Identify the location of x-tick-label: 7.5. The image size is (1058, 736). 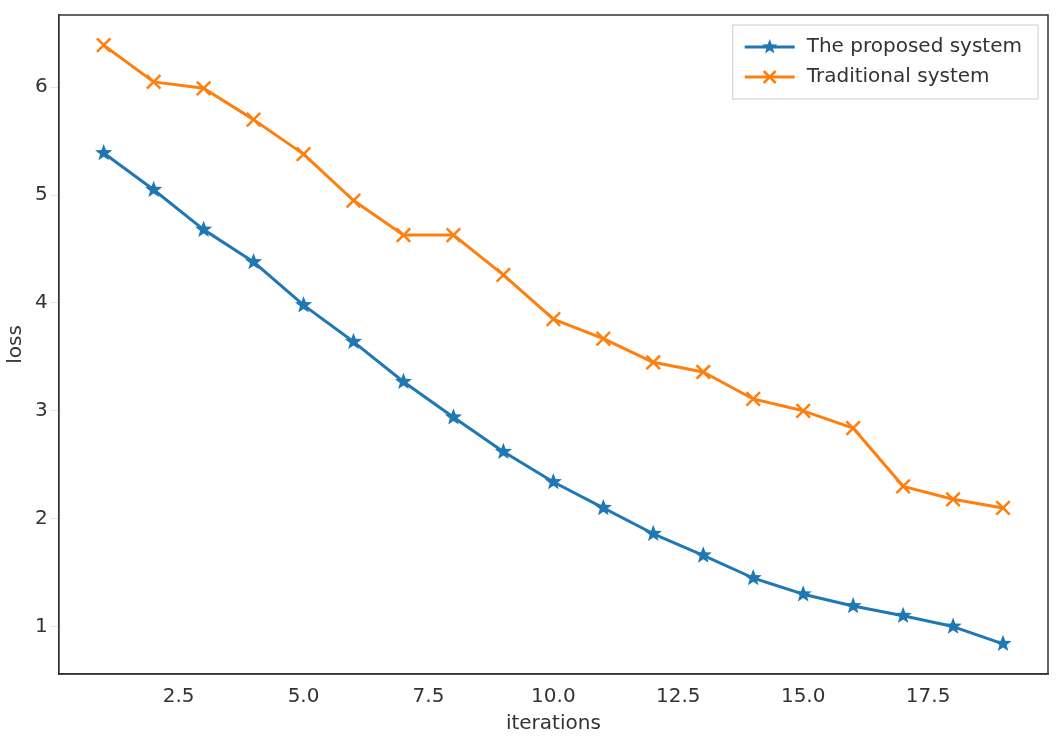
(428, 695).